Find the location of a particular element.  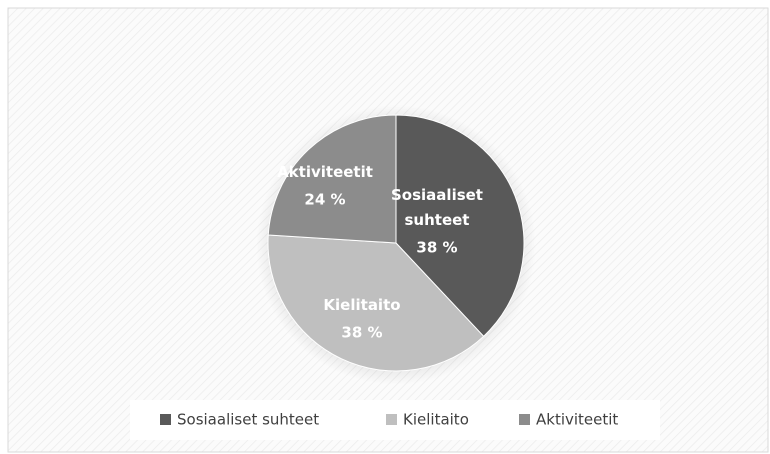

slice-category-label: Kielitaito is located at coordinates (361, 305).